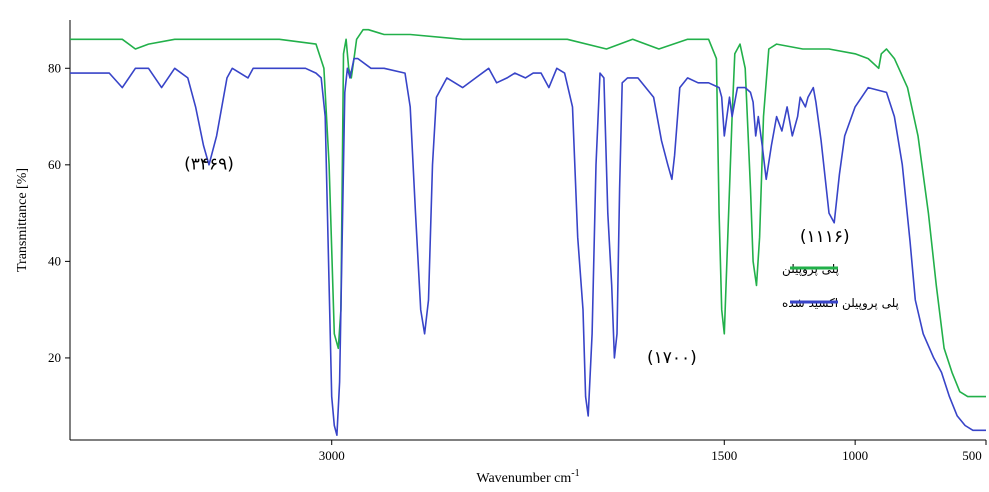 The height and width of the screenshot is (492, 989). What do you see at coordinates (672, 358) in the screenshot?
I see `peak-annotation: (۱۷۰۰)` at bounding box center [672, 358].